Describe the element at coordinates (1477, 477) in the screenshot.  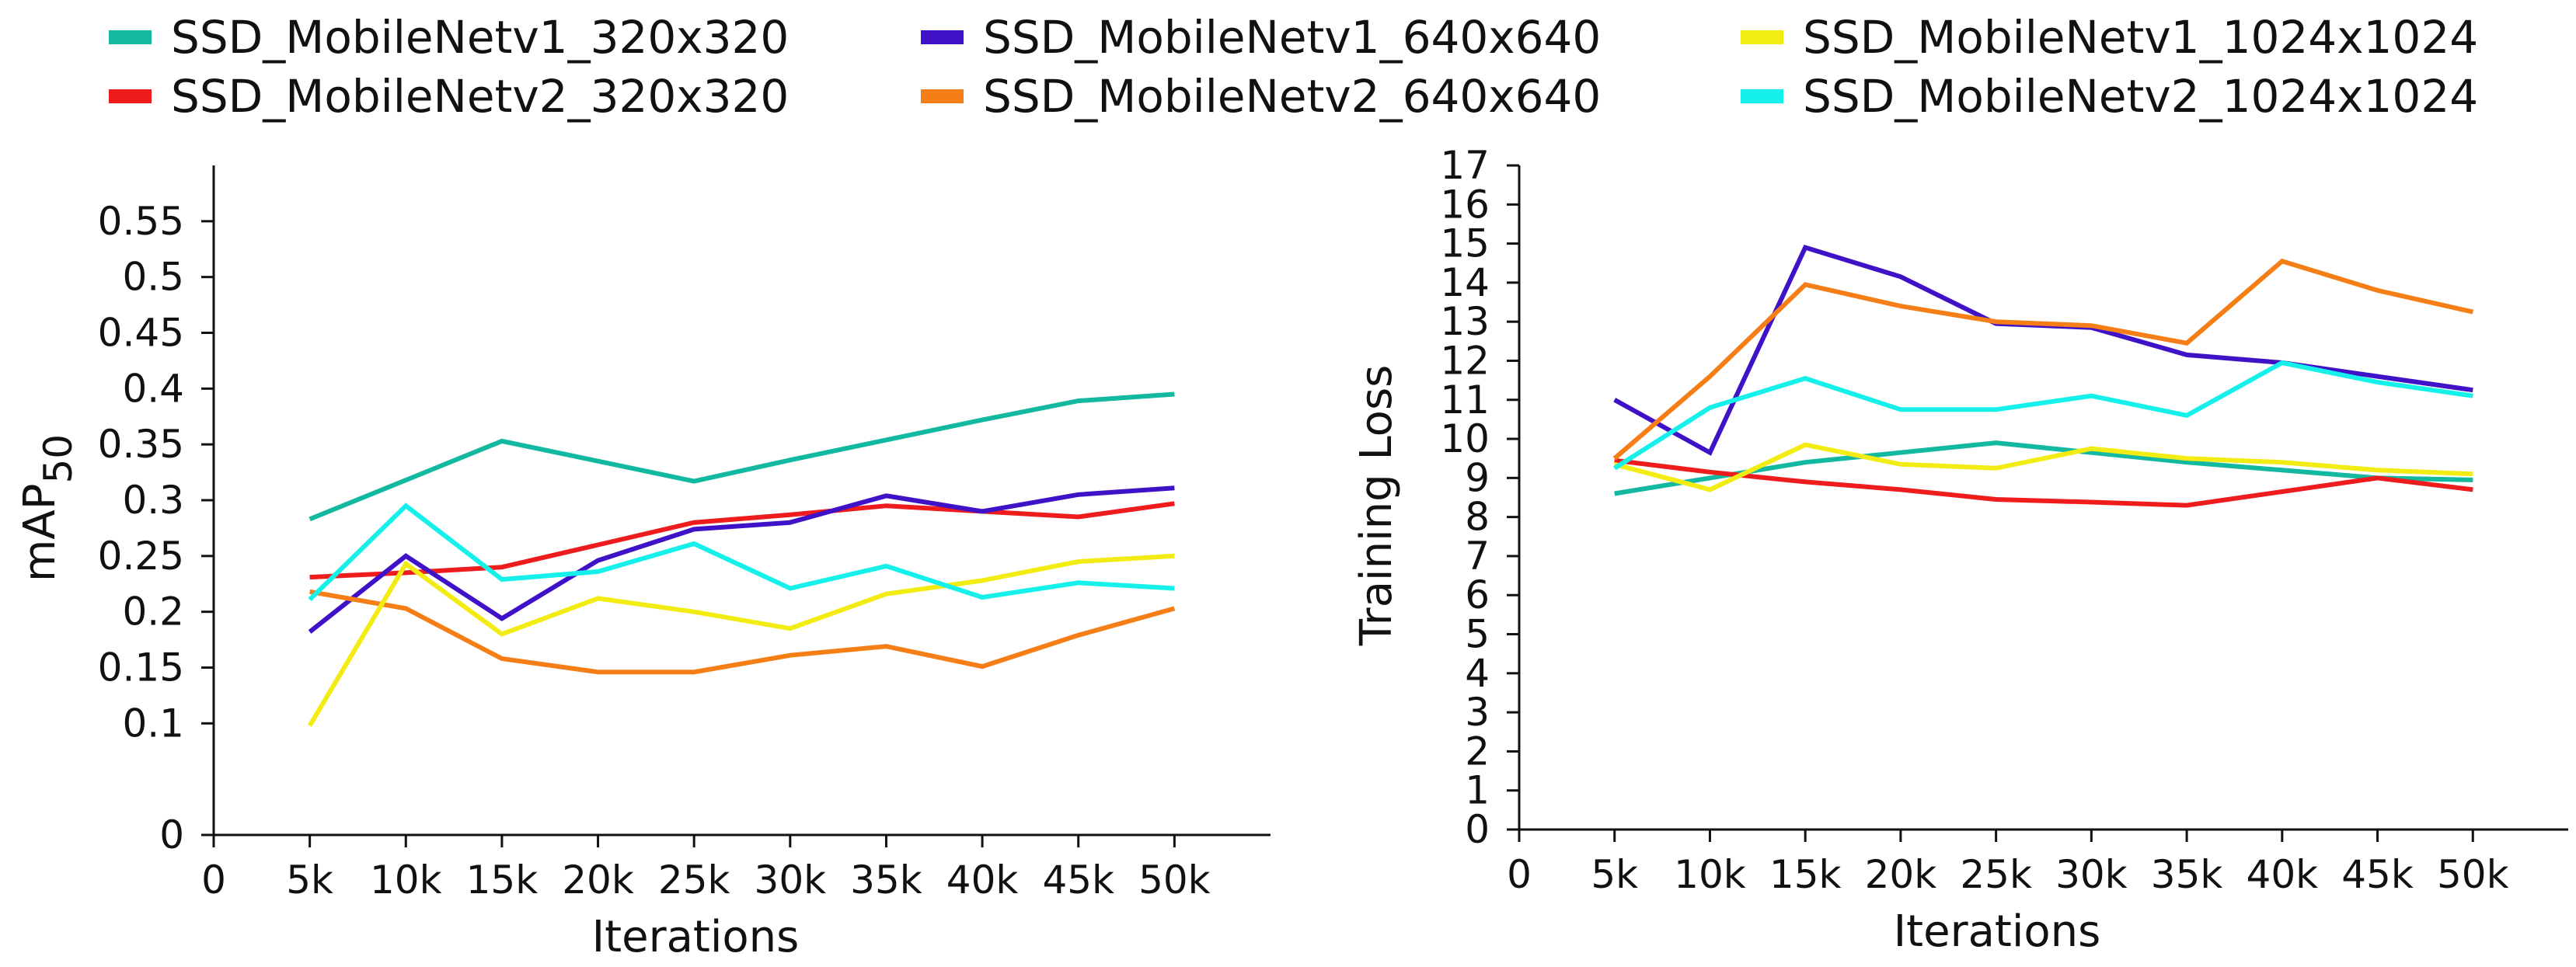
I see `y-tick-label: 9` at that location.